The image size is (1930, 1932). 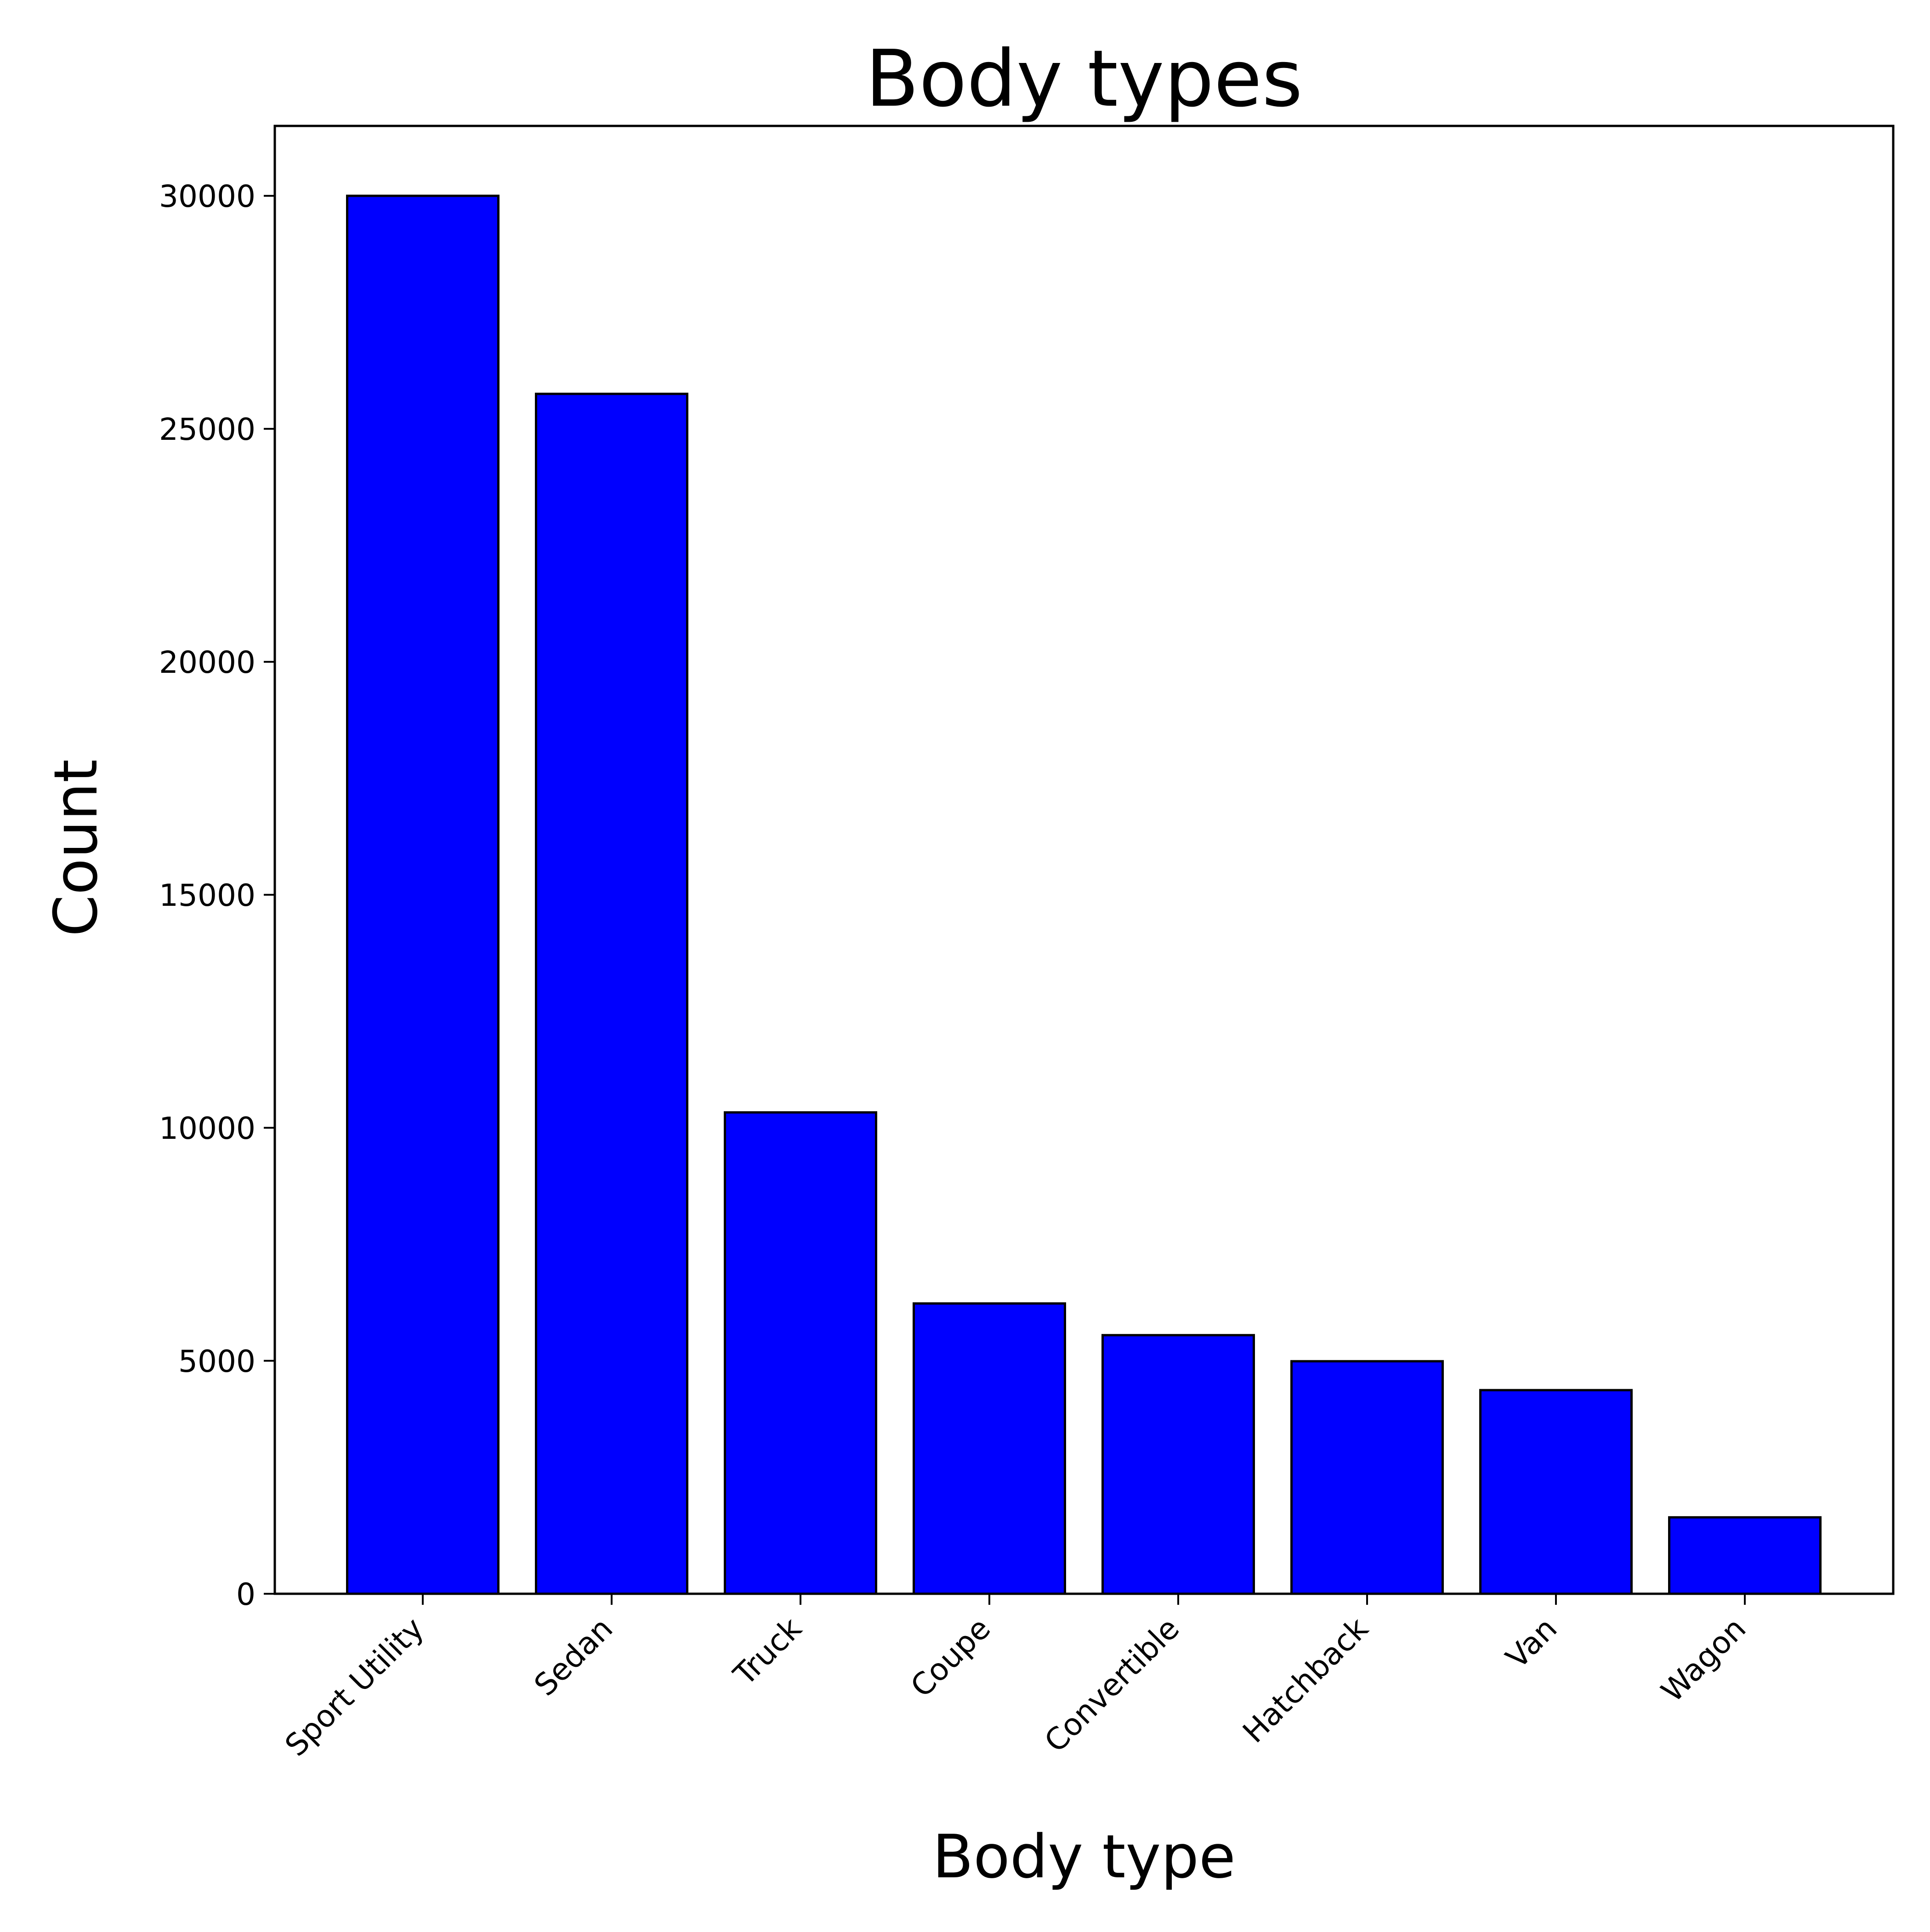 What do you see at coordinates (246, 1595) in the screenshot?
I see `y-tick-label: 0` at bounding box center [246, 1595].